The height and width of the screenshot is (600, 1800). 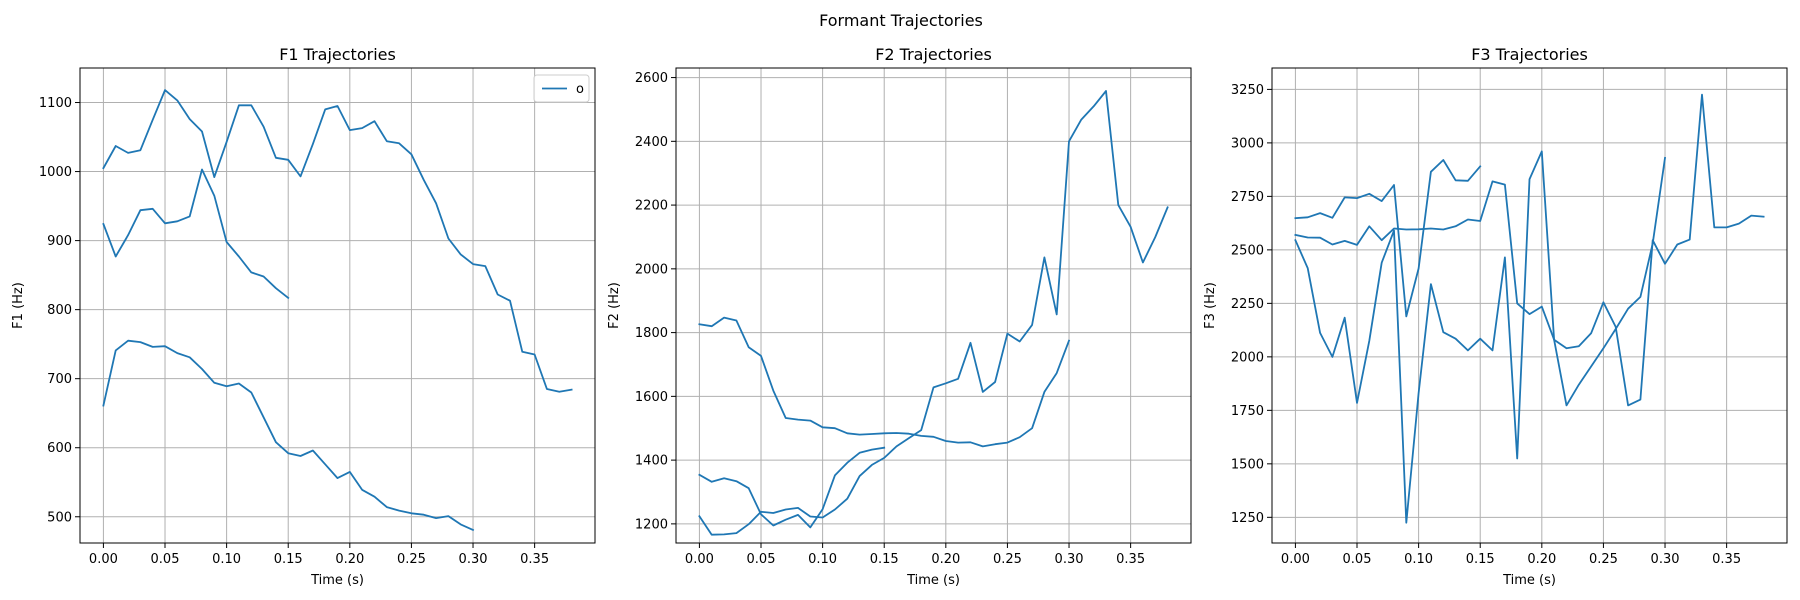 I want to click on f2-ytick-label: 2600, so click(x=651, y=78).